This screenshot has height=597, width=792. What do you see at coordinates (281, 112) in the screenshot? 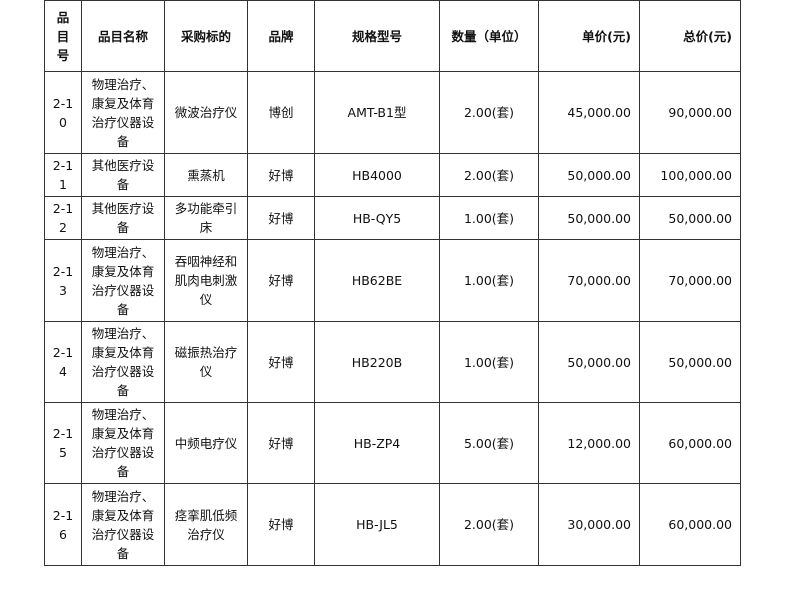
I see `brand-cell: 博创` at bounding box center [281, 112].